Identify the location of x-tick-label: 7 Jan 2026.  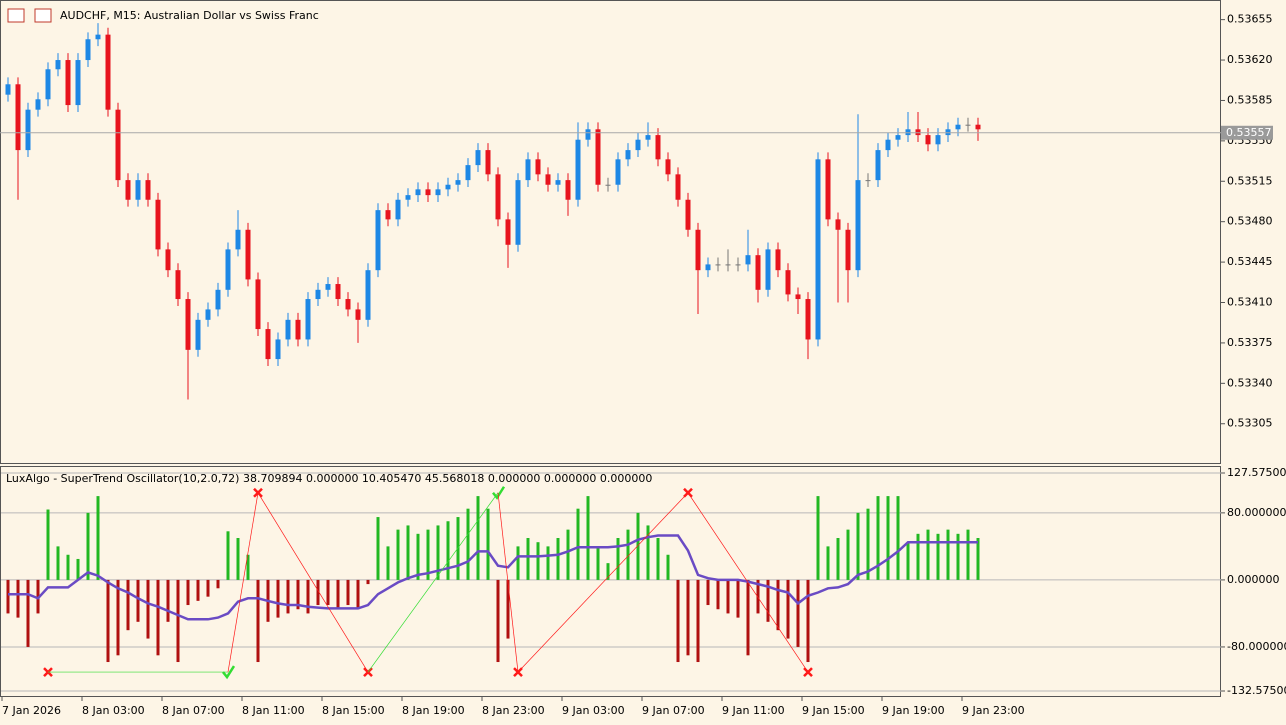
(31, 710).